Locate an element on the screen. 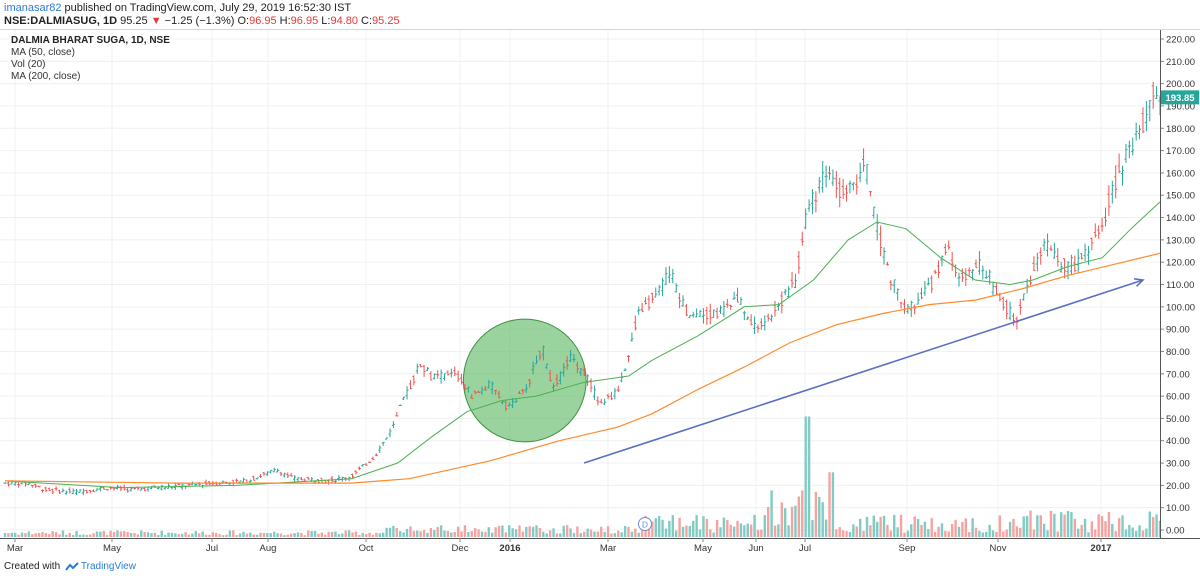  y-tick-label: 0.00 is located at coordinates (1175, 531).